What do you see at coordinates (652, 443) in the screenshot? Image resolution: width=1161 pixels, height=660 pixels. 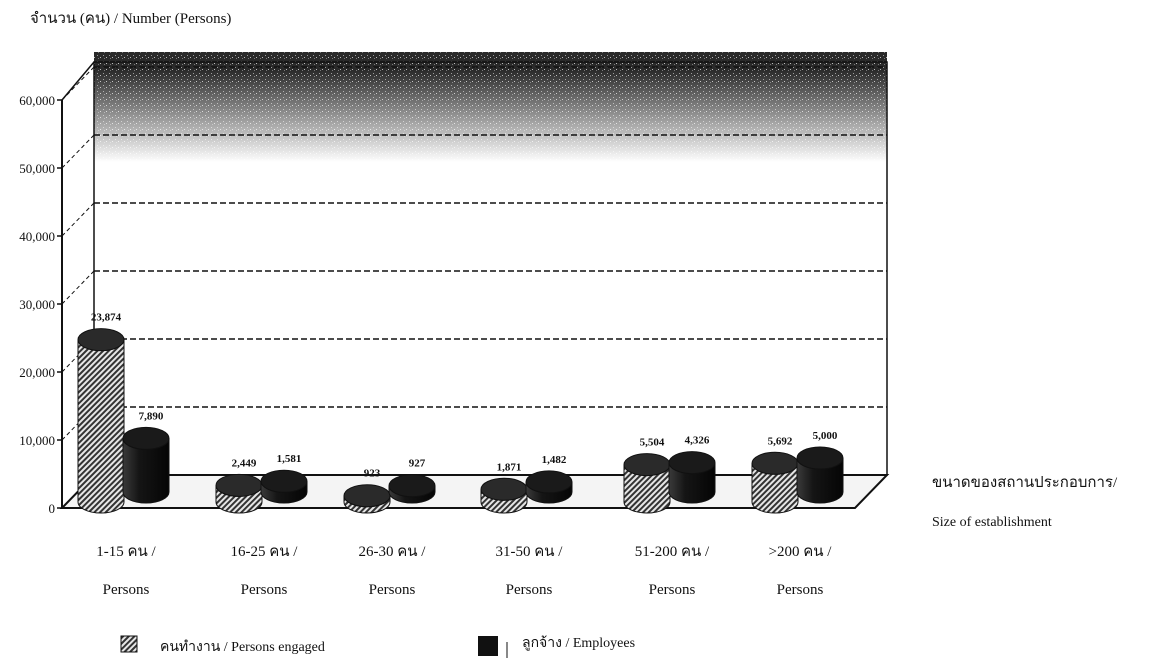 I see `data-label-s0-4: 5,504` at bounding box center [652, 443].